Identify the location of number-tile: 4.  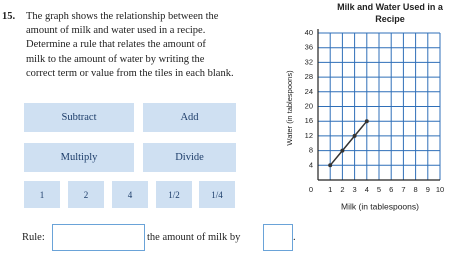
(130, 194).